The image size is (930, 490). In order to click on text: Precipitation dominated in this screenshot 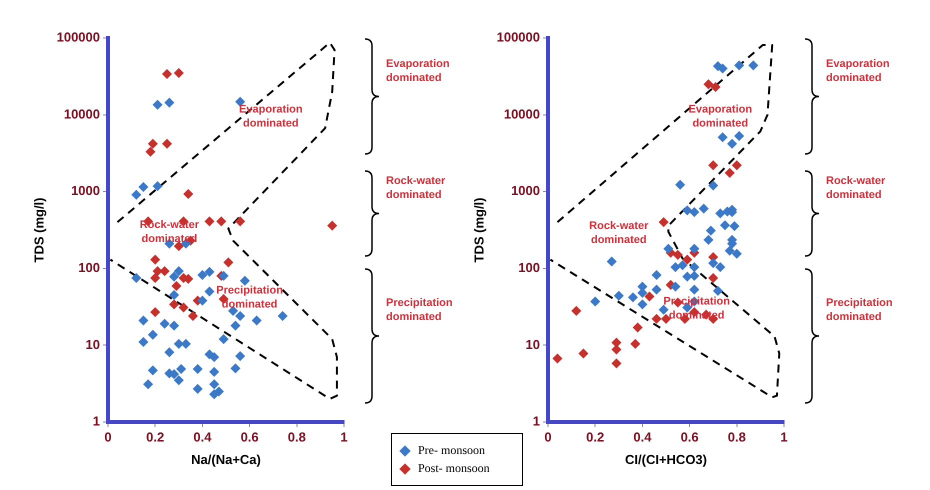, I will do `click(420, 310)`.